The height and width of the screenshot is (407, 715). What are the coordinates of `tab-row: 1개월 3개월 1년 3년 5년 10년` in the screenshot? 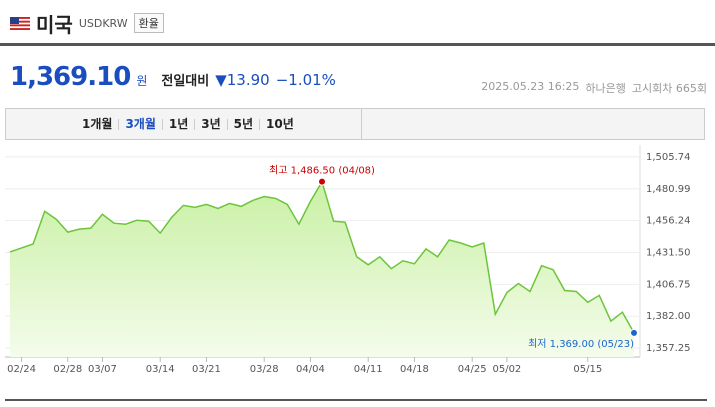 It's located at (188, 124).